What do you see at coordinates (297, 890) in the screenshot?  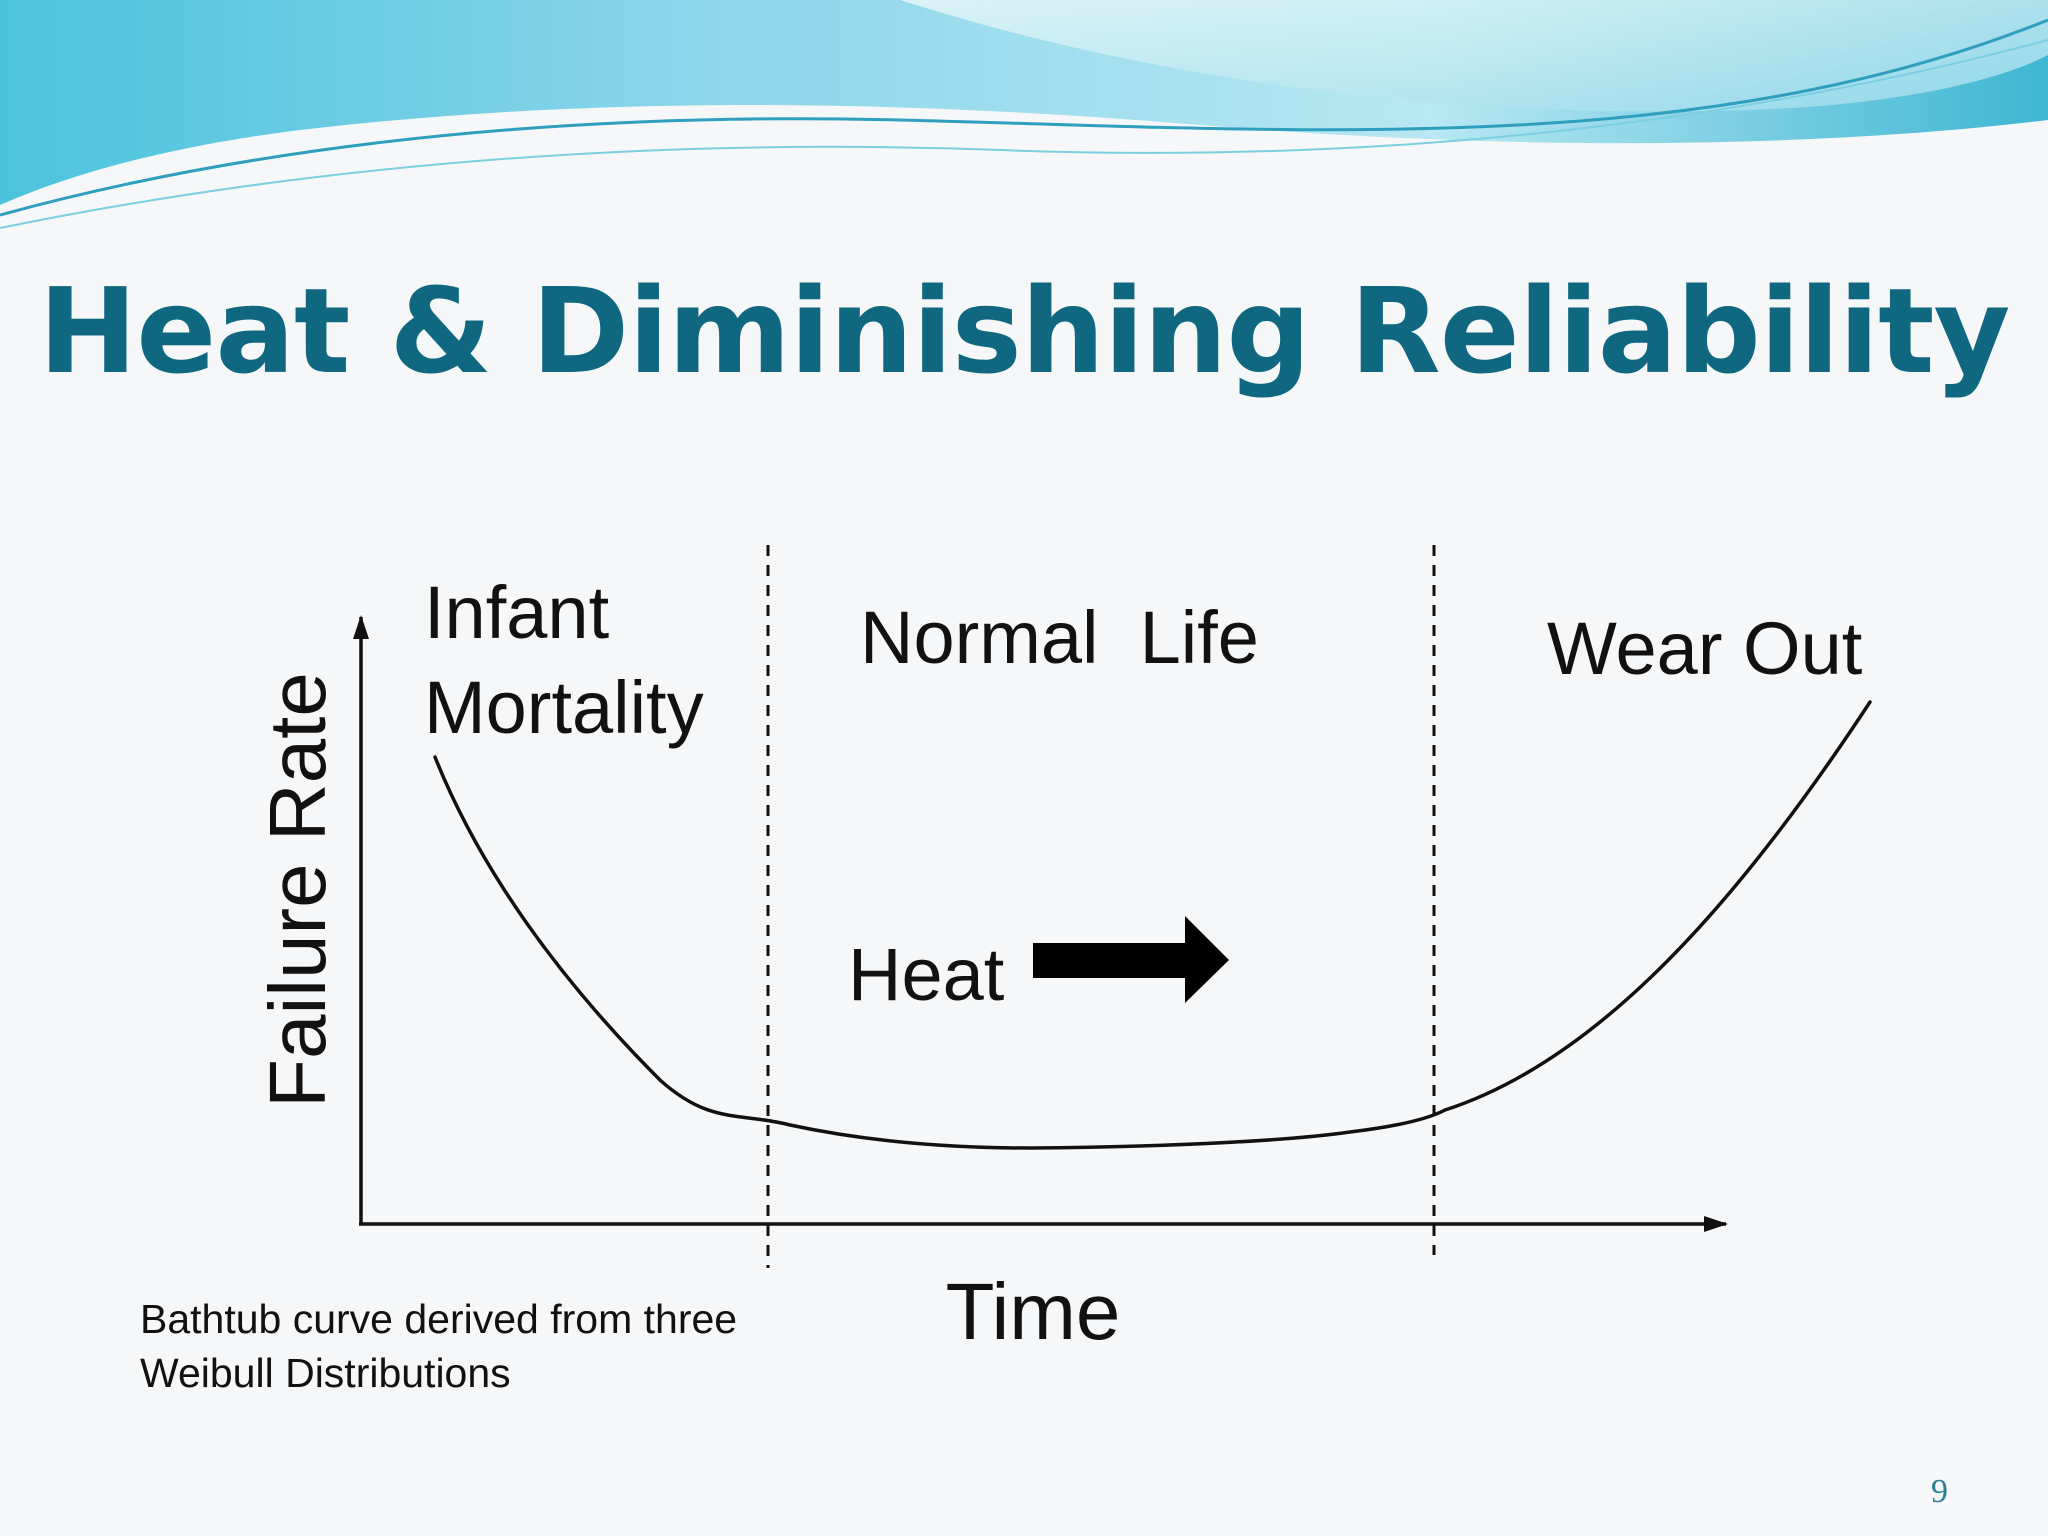 I see `y-axis-label: Failure Rate` at bounding box center [297, 890].